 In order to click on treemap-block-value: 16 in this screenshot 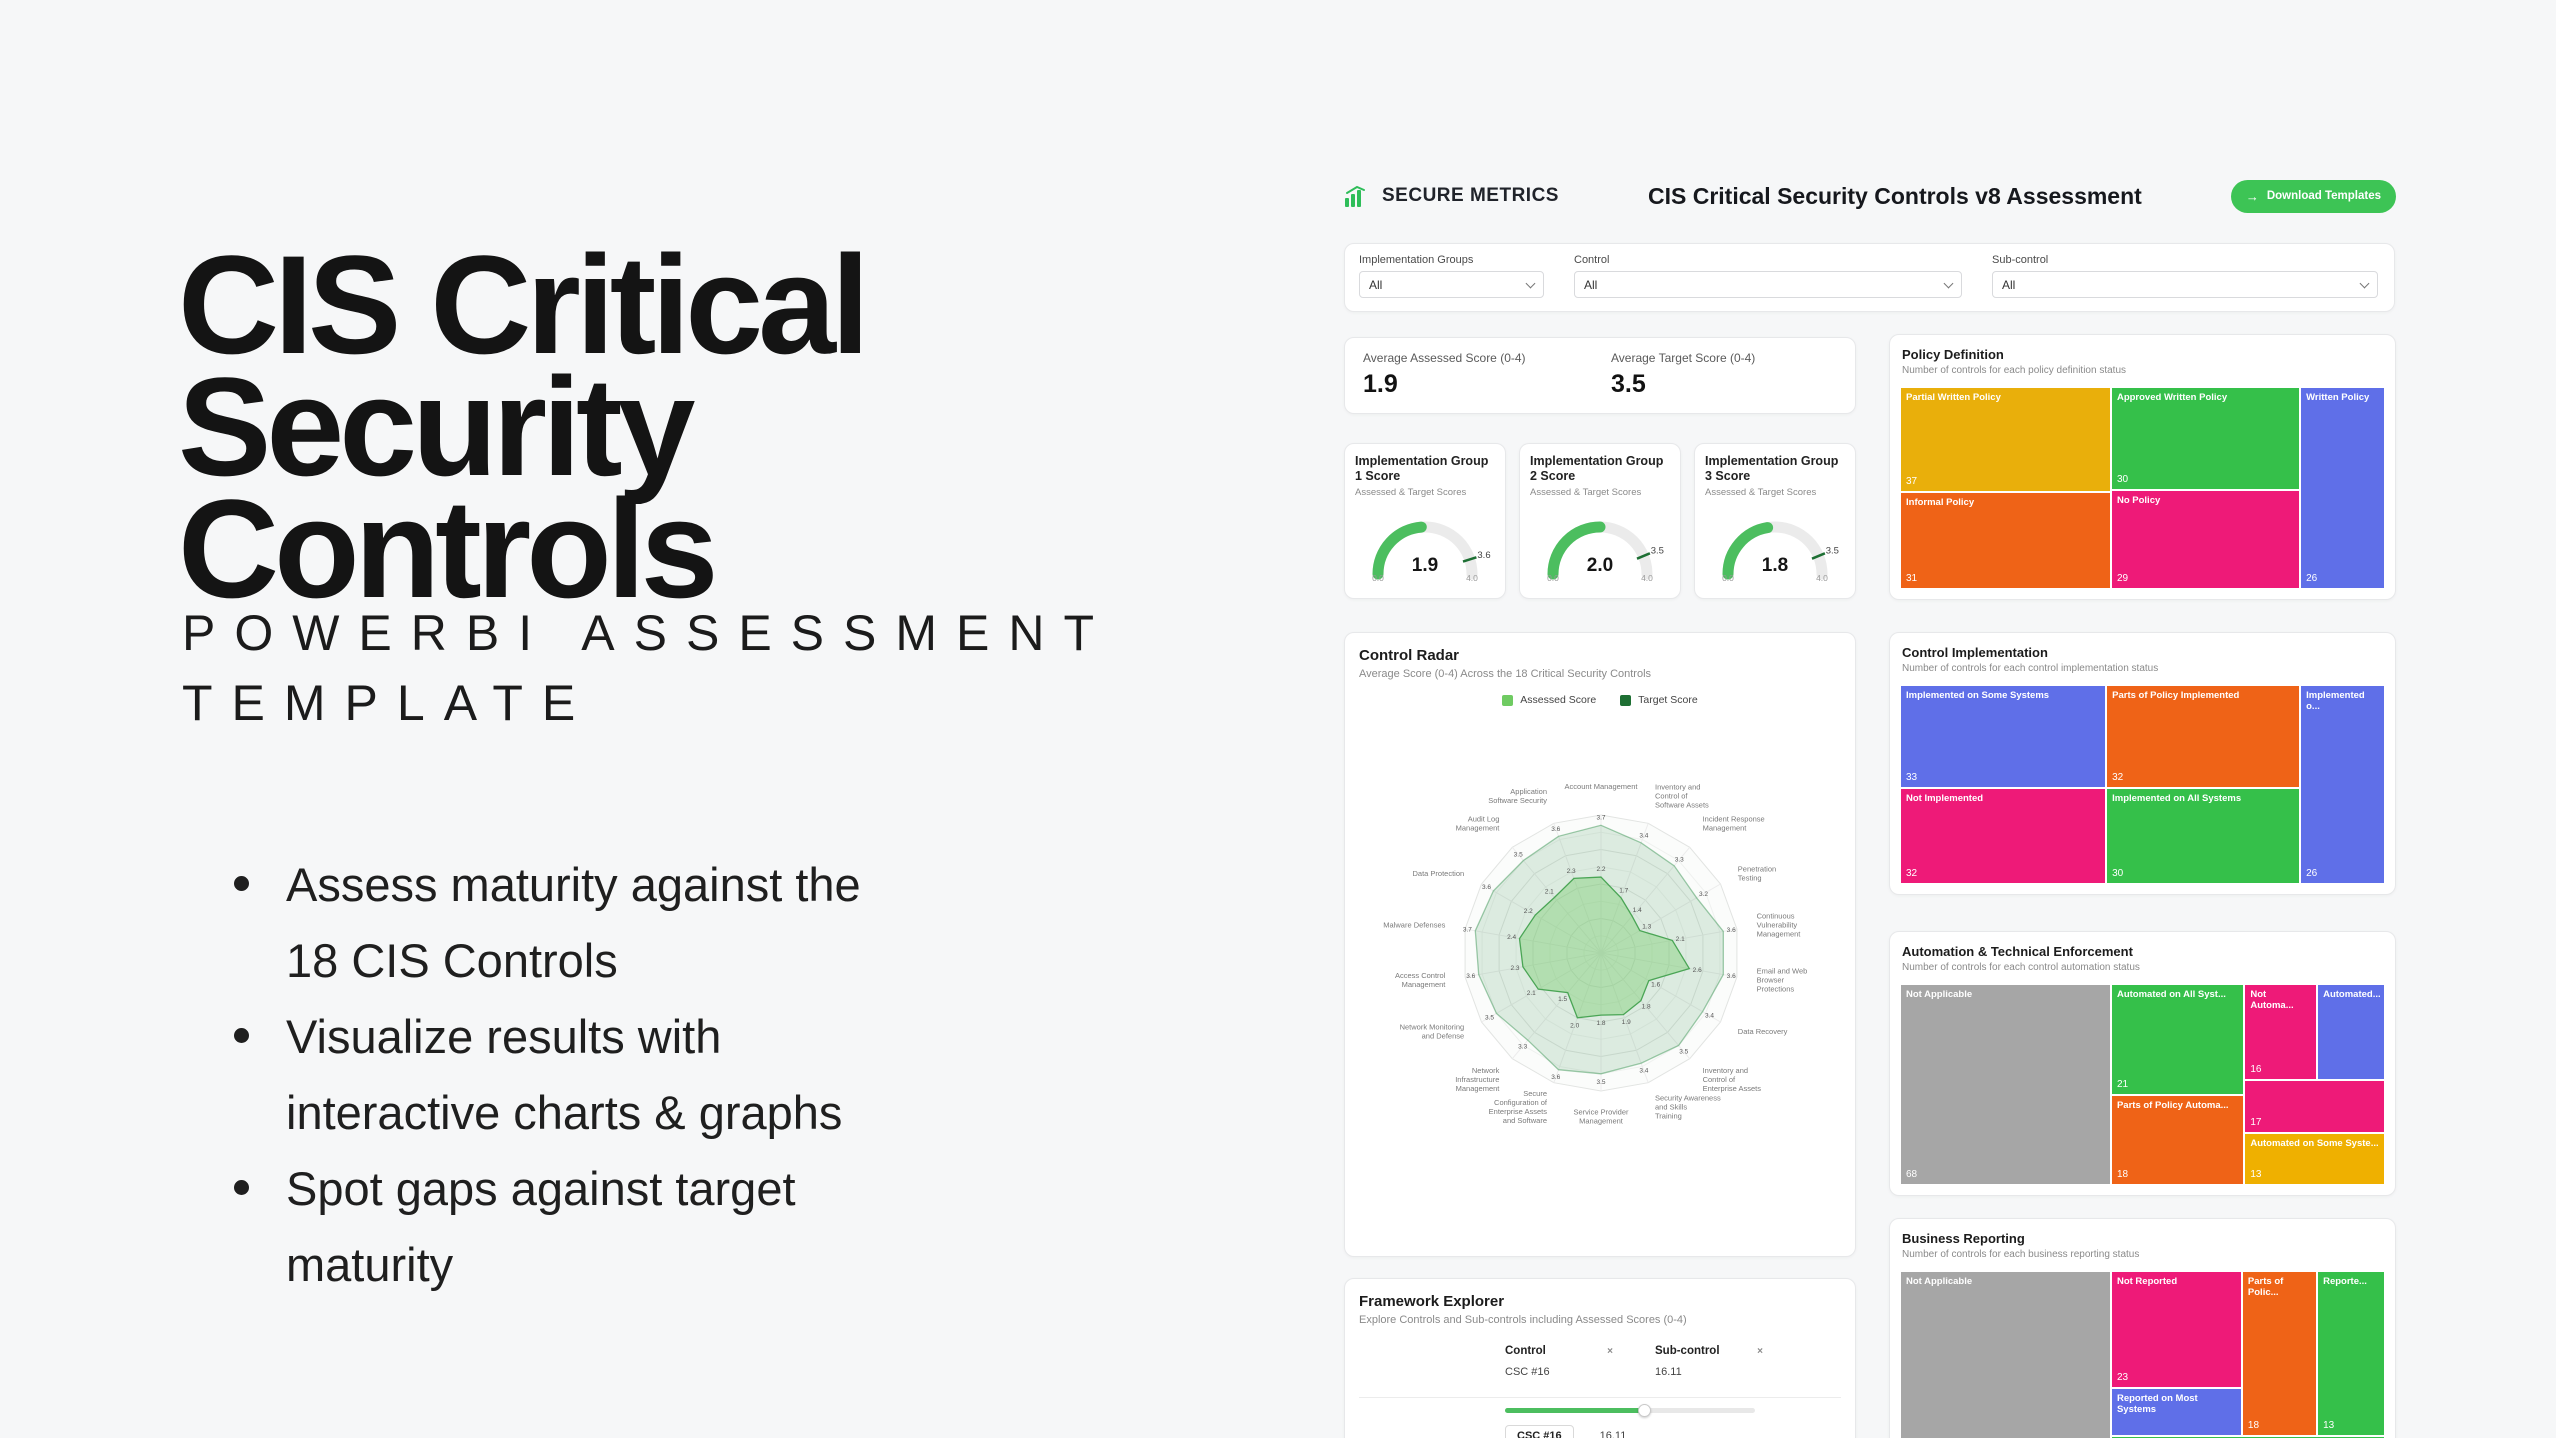, I will do `click(2256, 1070)`.